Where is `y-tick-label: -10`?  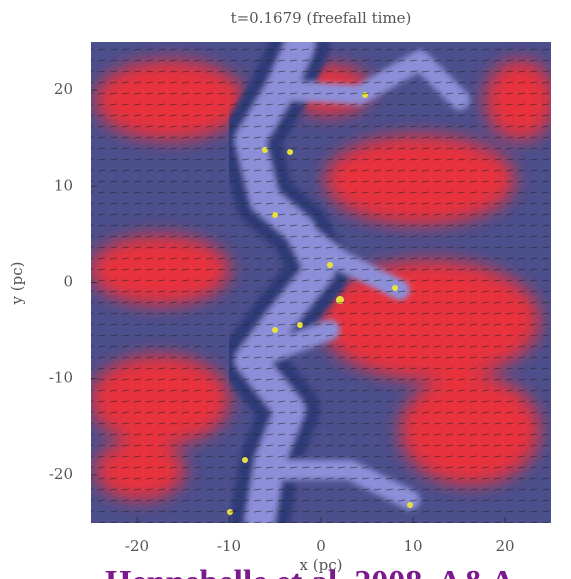
y-tick-label: -10 is located at coordinates (61, 378).